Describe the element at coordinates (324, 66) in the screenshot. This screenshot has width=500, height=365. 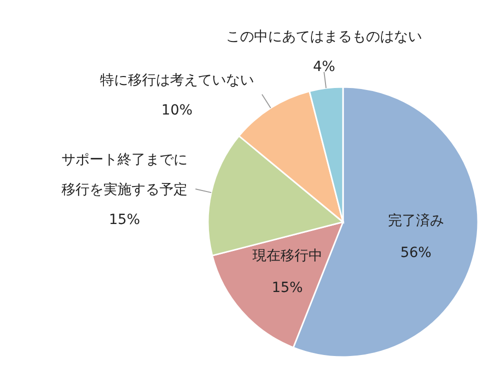
I see `data-label: 4%` at that location.